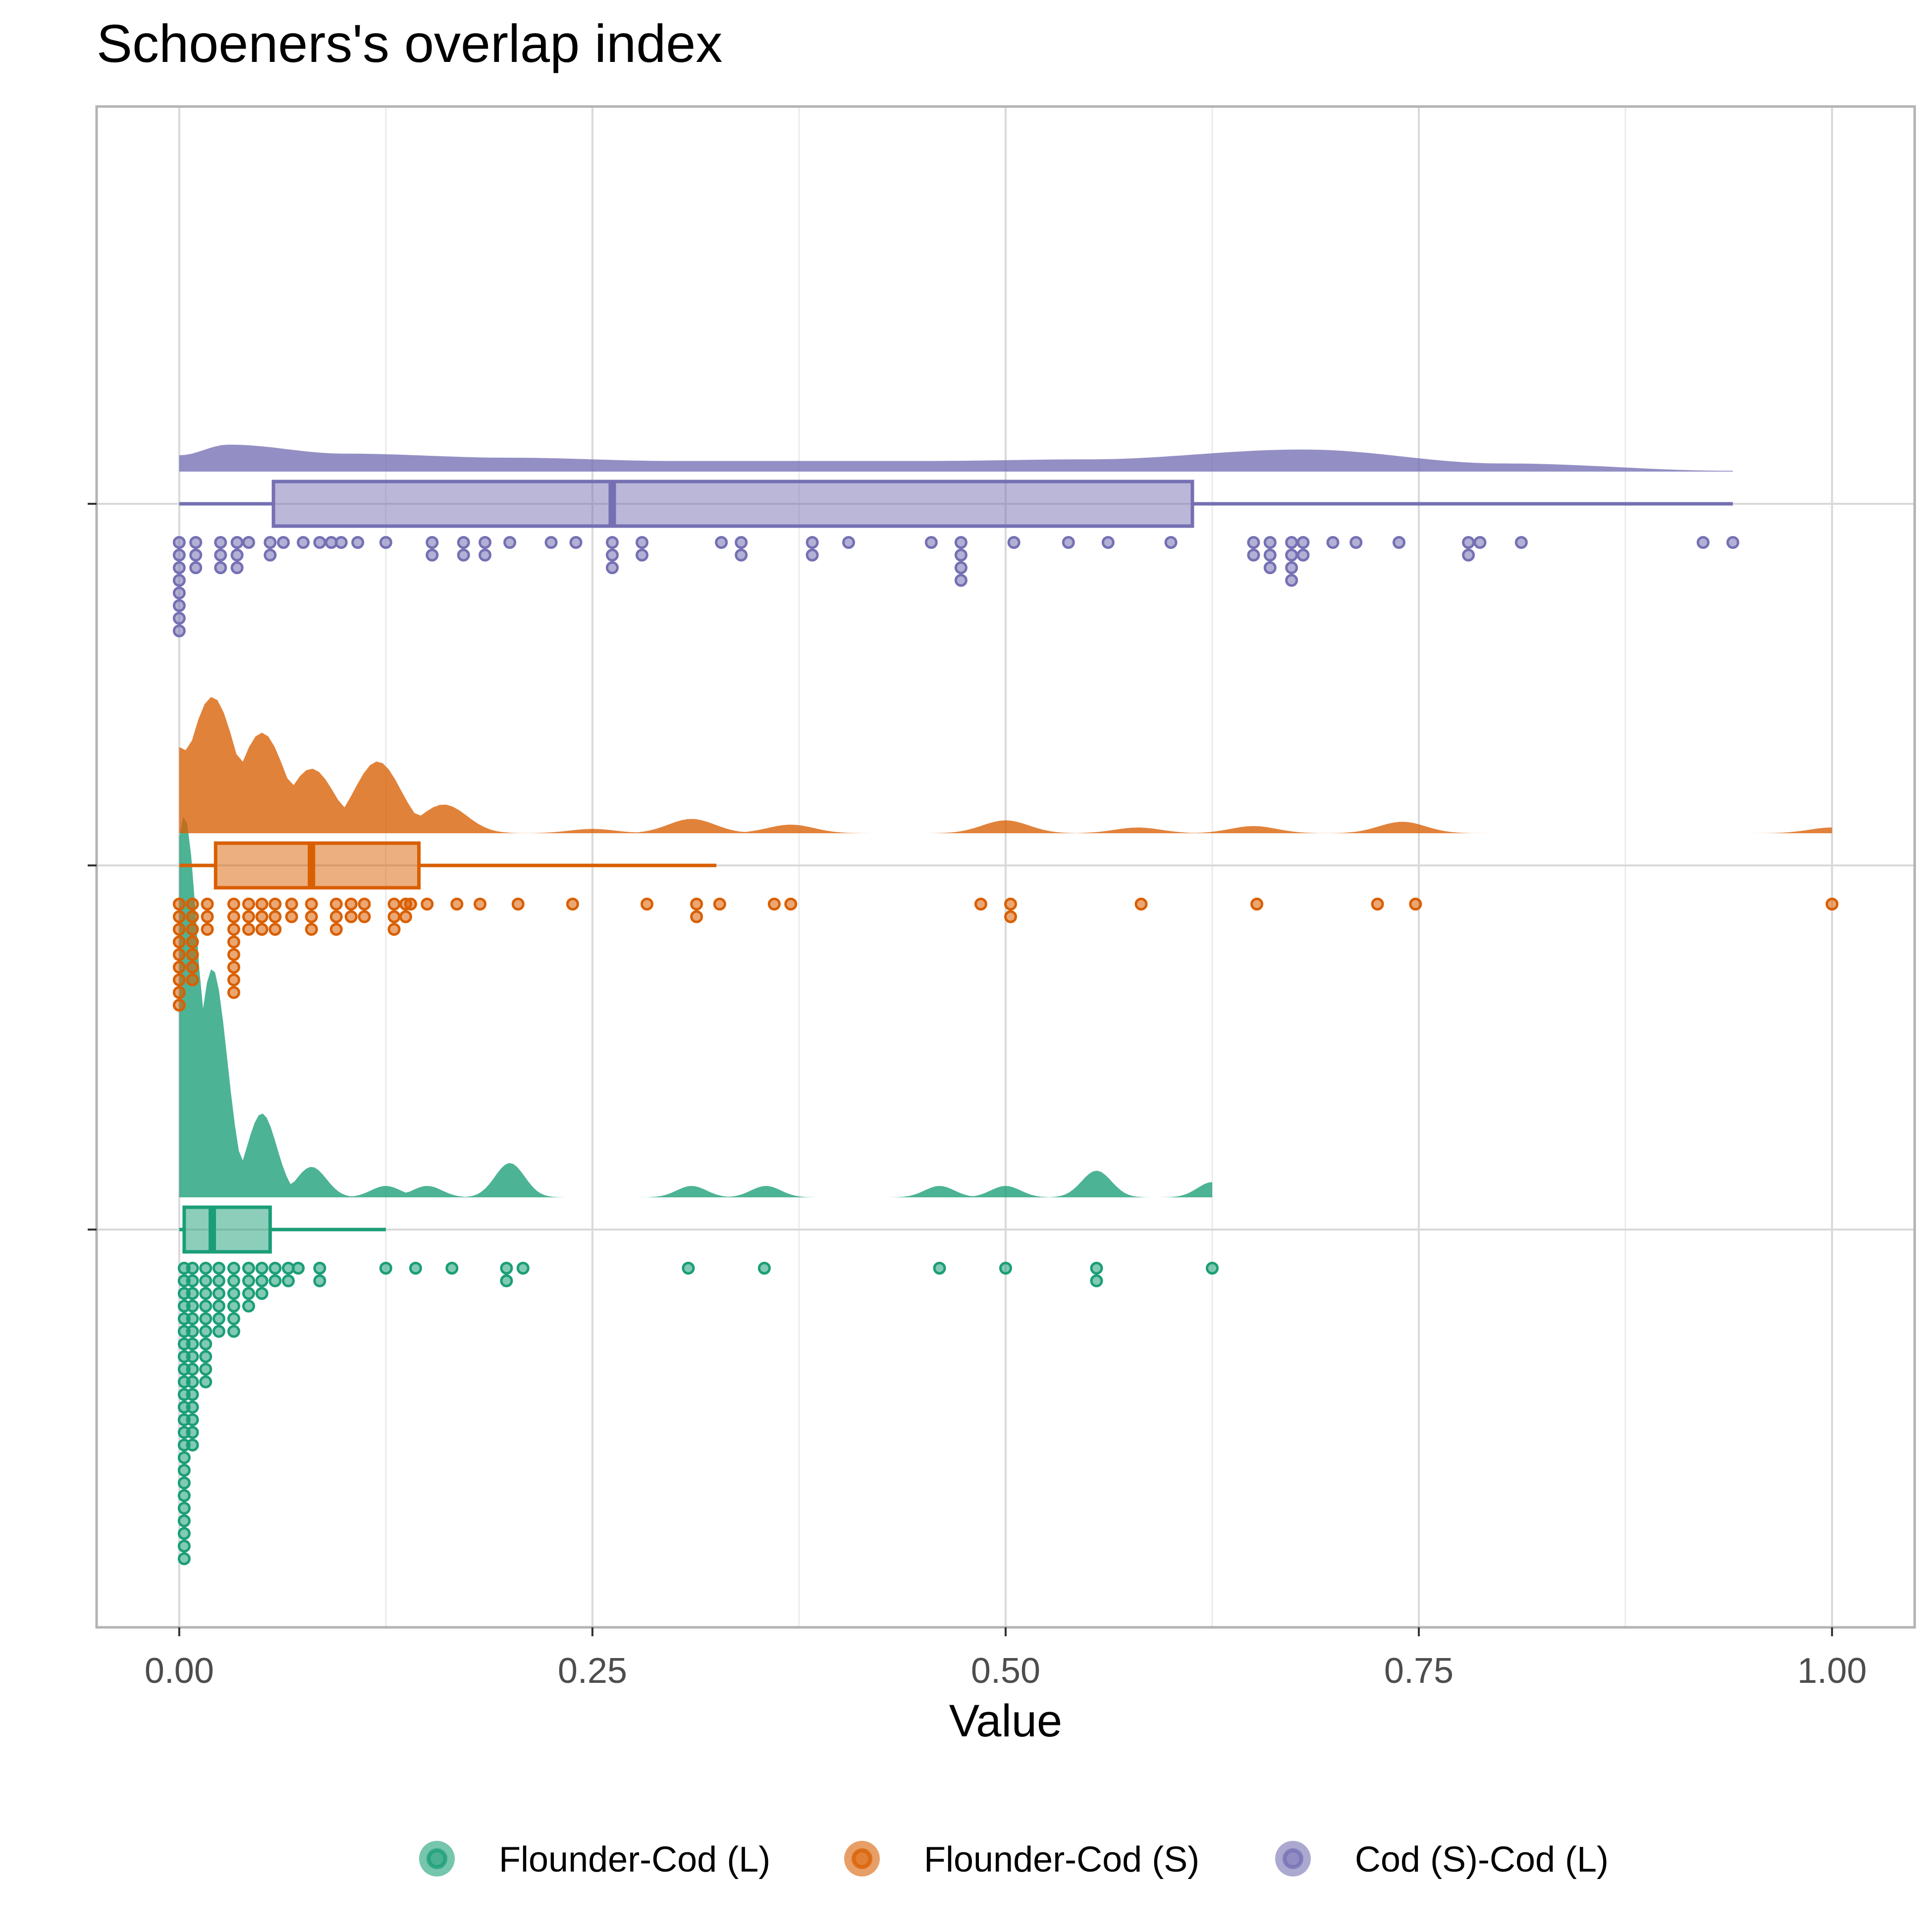 The height and width of the screenshot is (1932, 1932). Describe the element at coordinates (179, 1671) in the screenshot. I see `x-tick-label: 0.00` at that location.